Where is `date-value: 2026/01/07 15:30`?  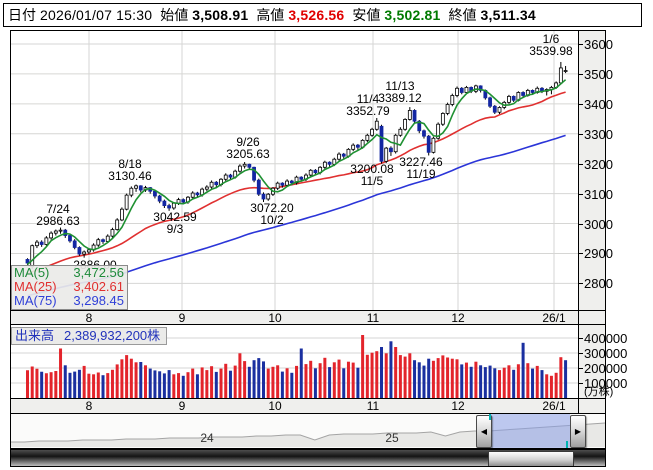
date-value: 2026/01/07 15:30 is located at coordinates (96, 15).